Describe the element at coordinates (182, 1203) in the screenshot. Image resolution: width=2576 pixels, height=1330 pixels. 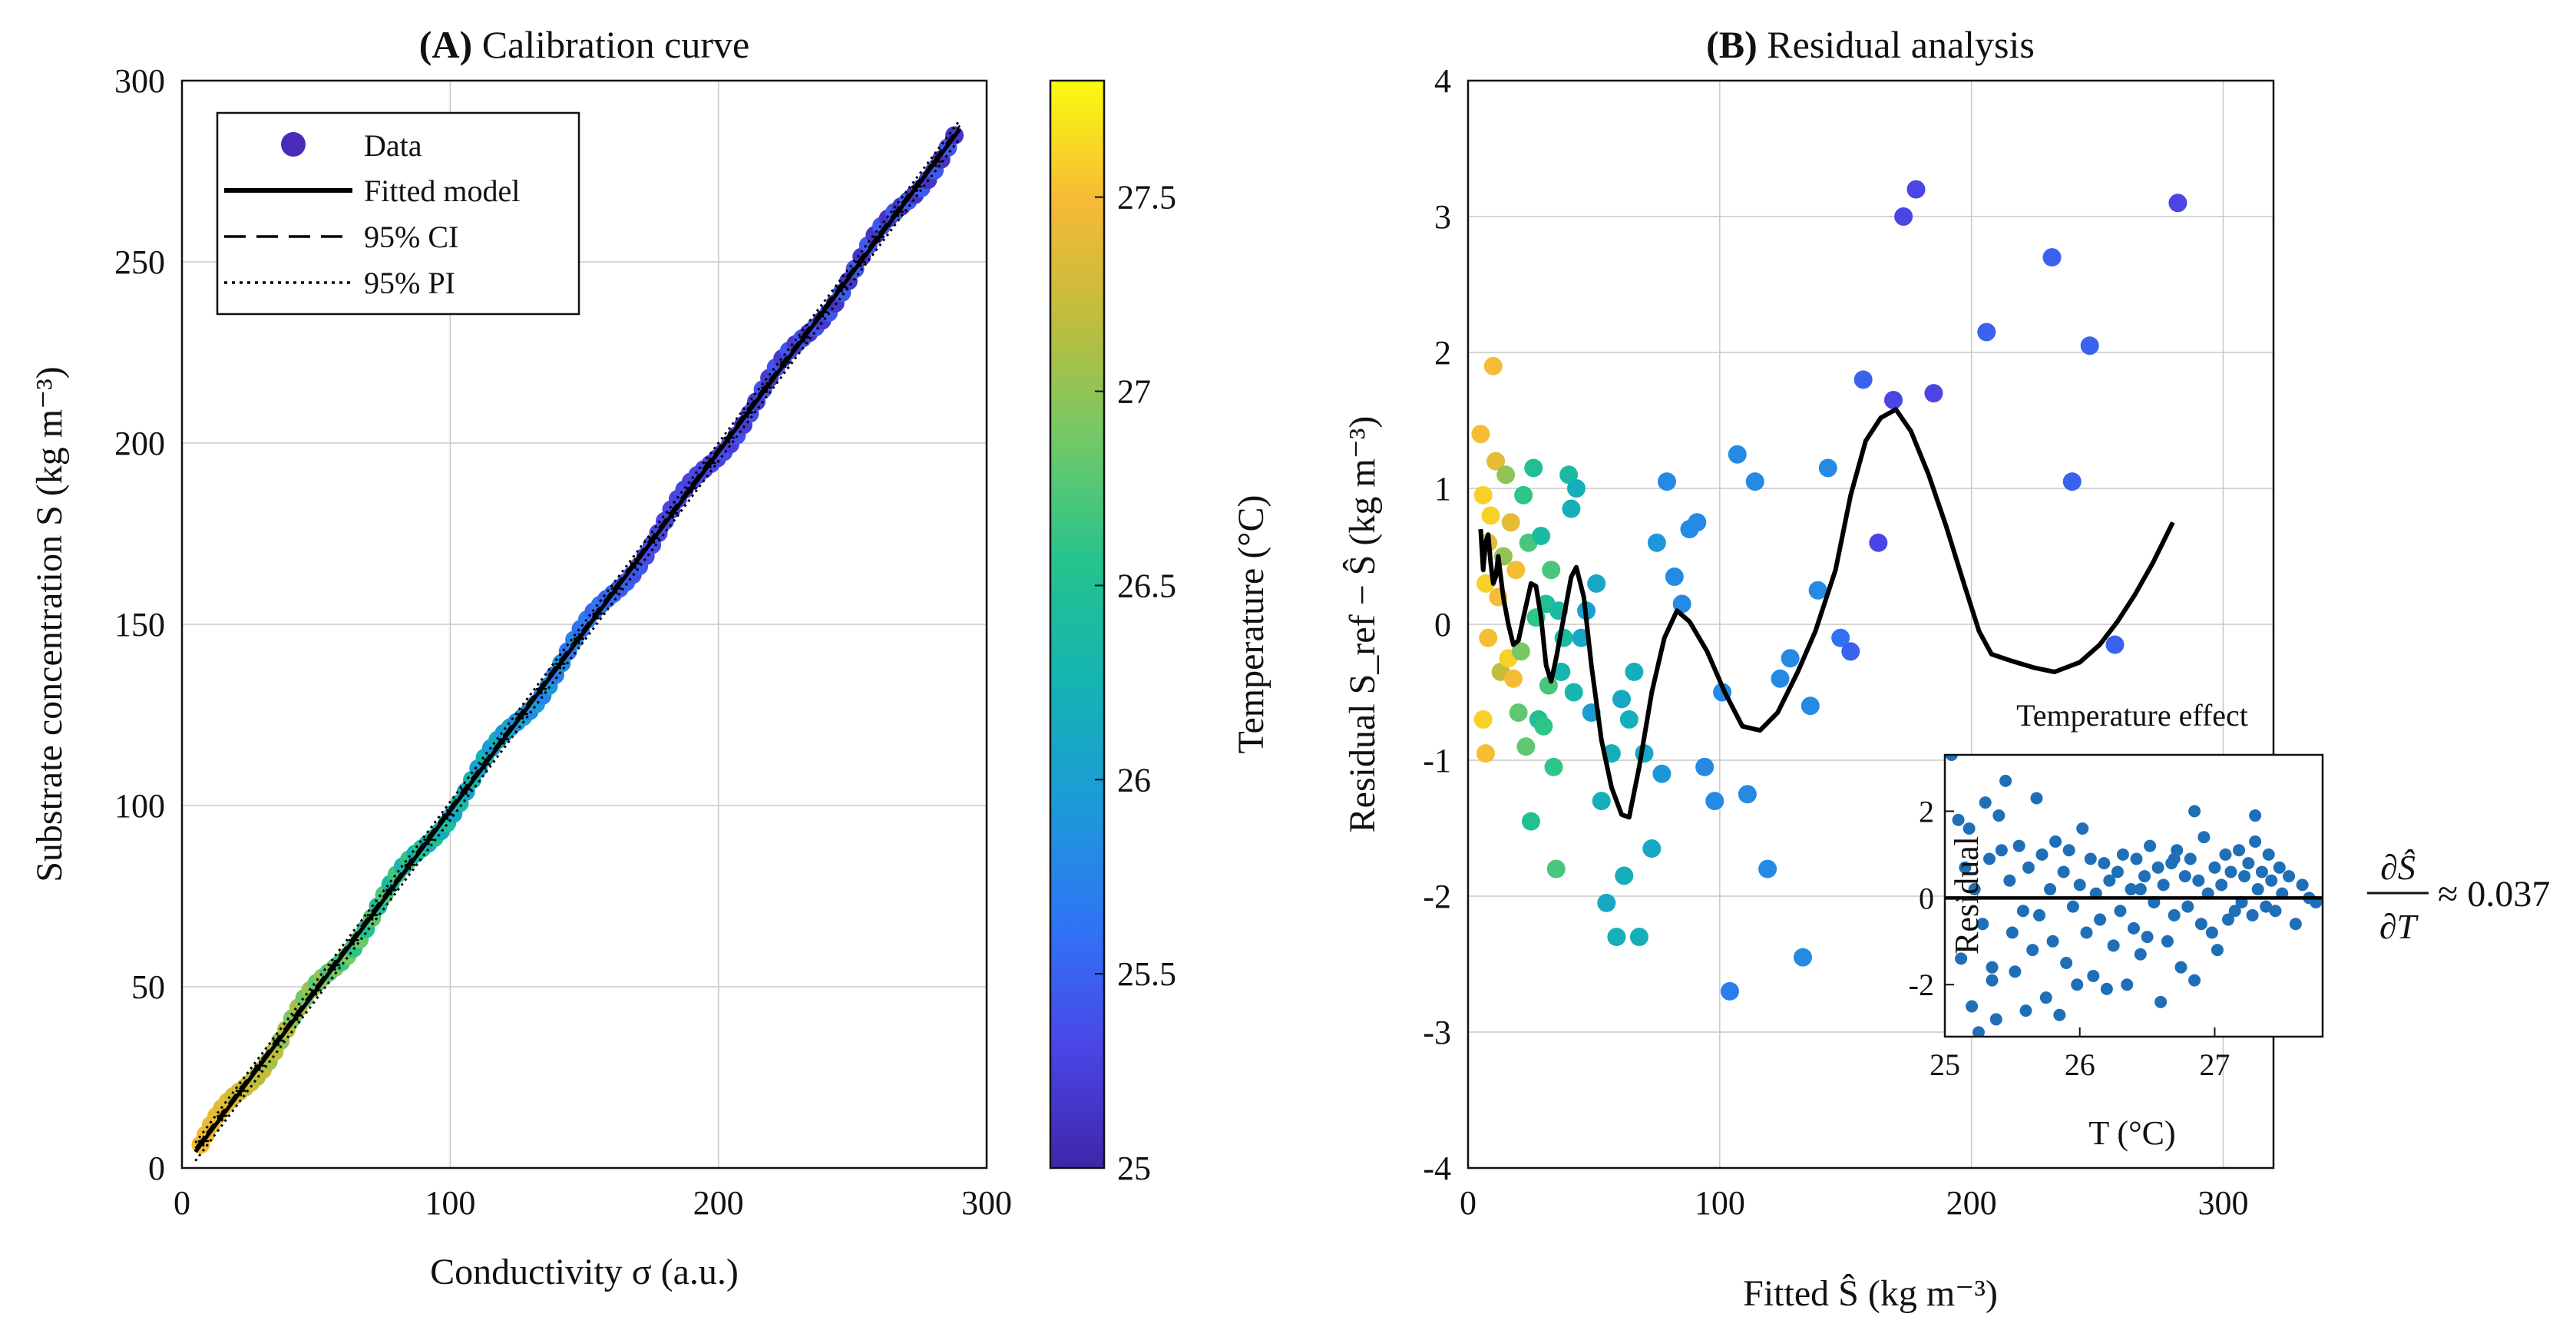
I see `x-tick-label: 0` at that location.